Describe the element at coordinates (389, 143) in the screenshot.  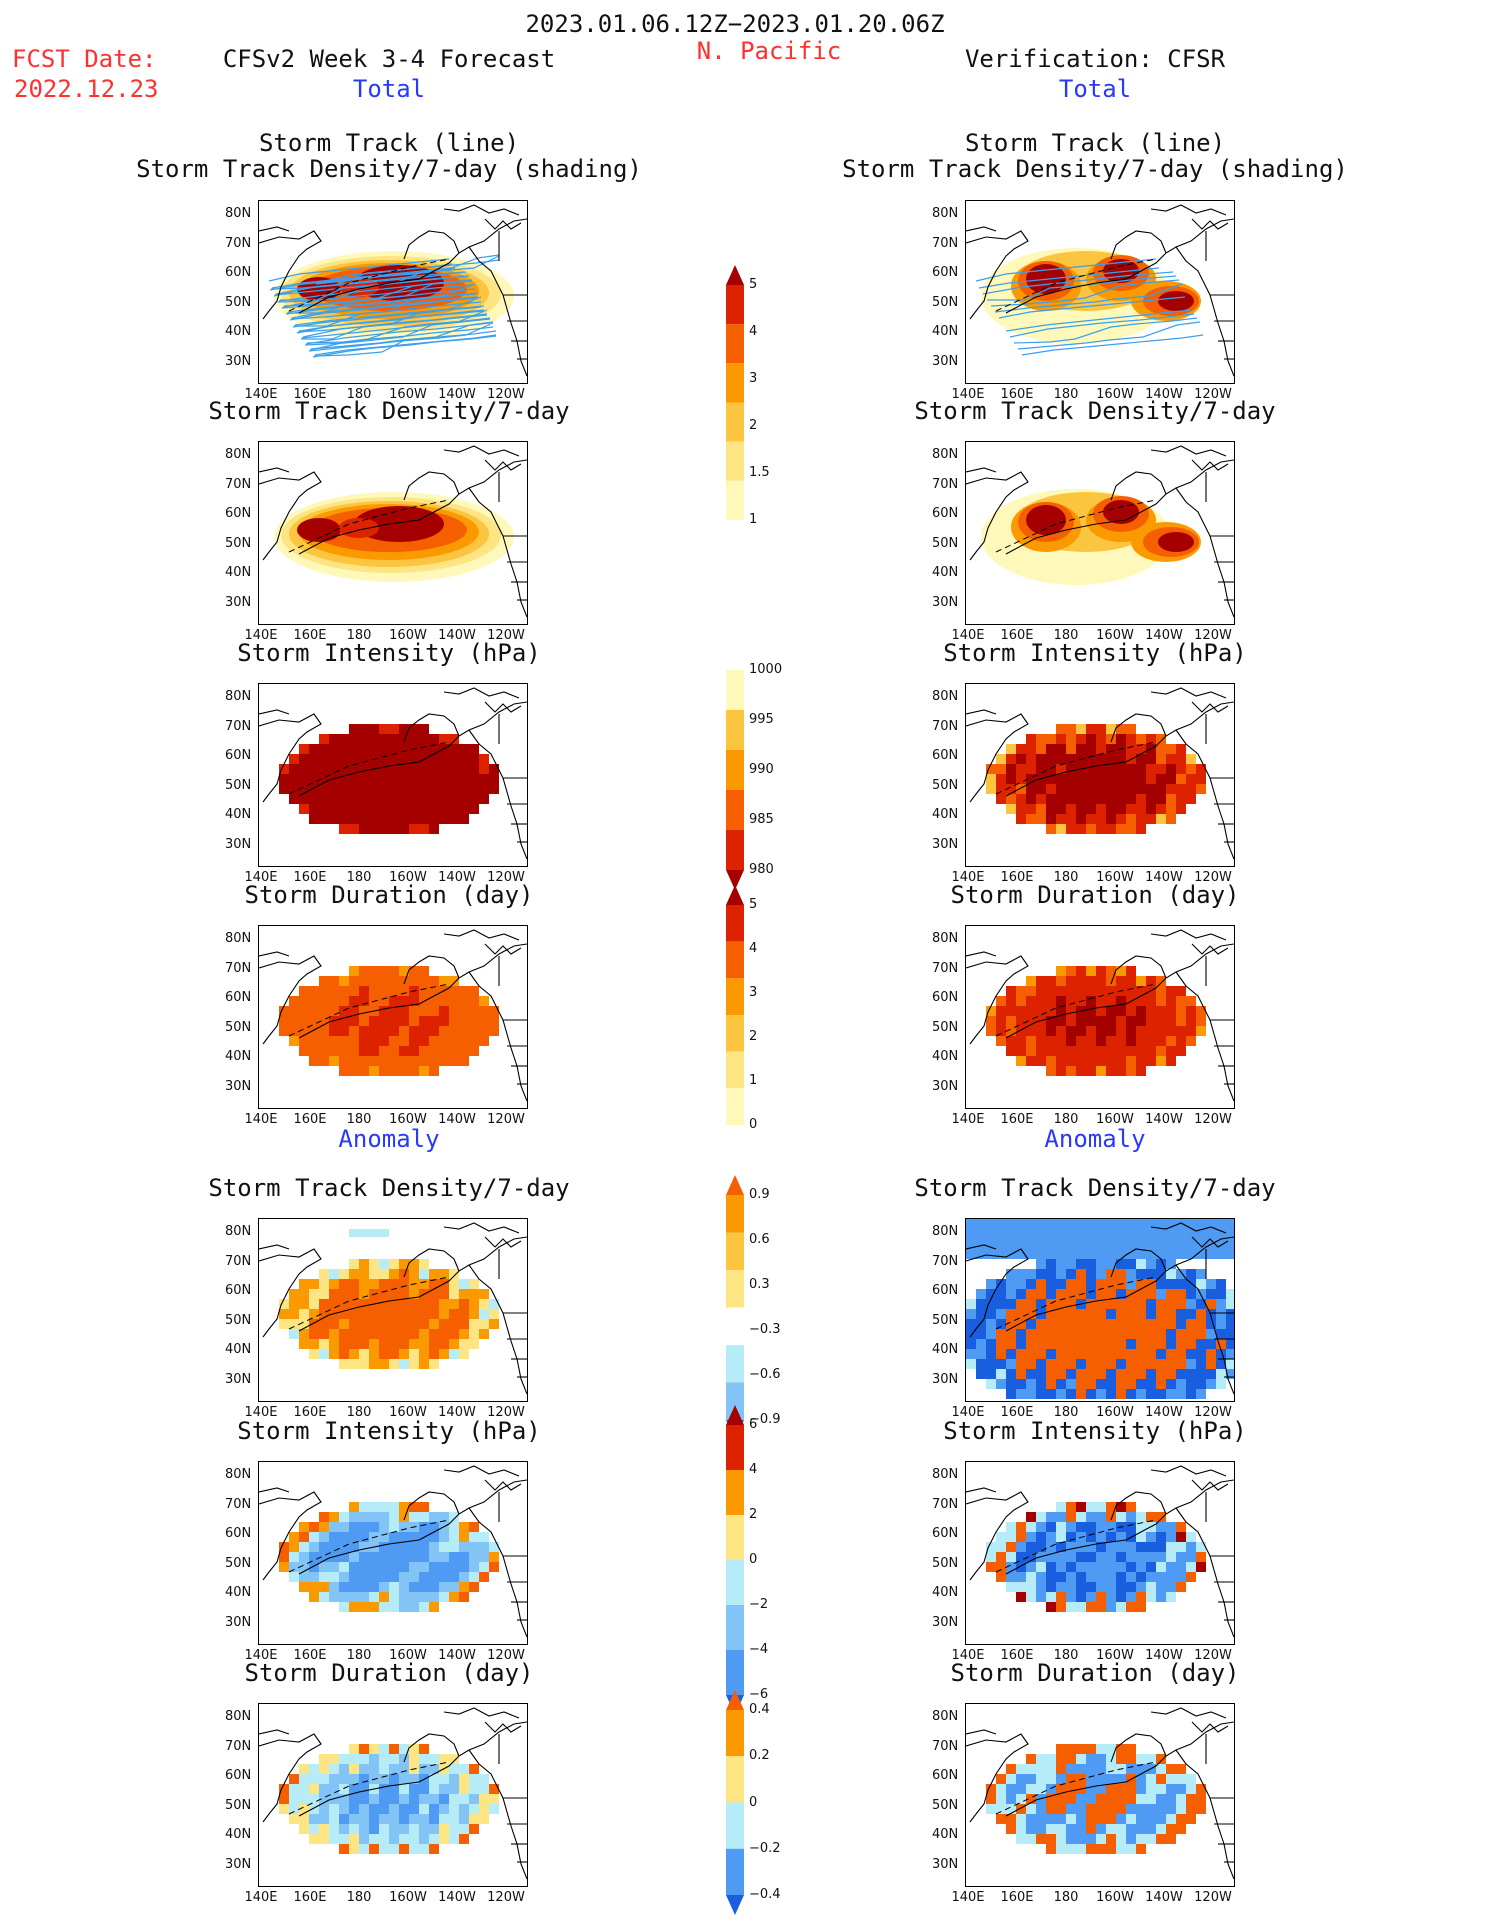
I see `left-trackline-title-0: Storm Track (line)` at that location.